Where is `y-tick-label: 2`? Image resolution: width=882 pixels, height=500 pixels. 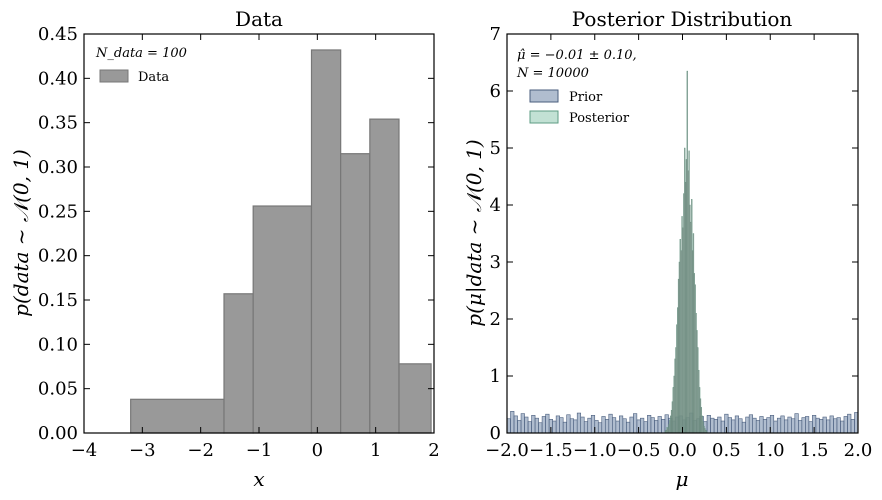 y-tick-label: 2 is located at coordinates (495, 319).